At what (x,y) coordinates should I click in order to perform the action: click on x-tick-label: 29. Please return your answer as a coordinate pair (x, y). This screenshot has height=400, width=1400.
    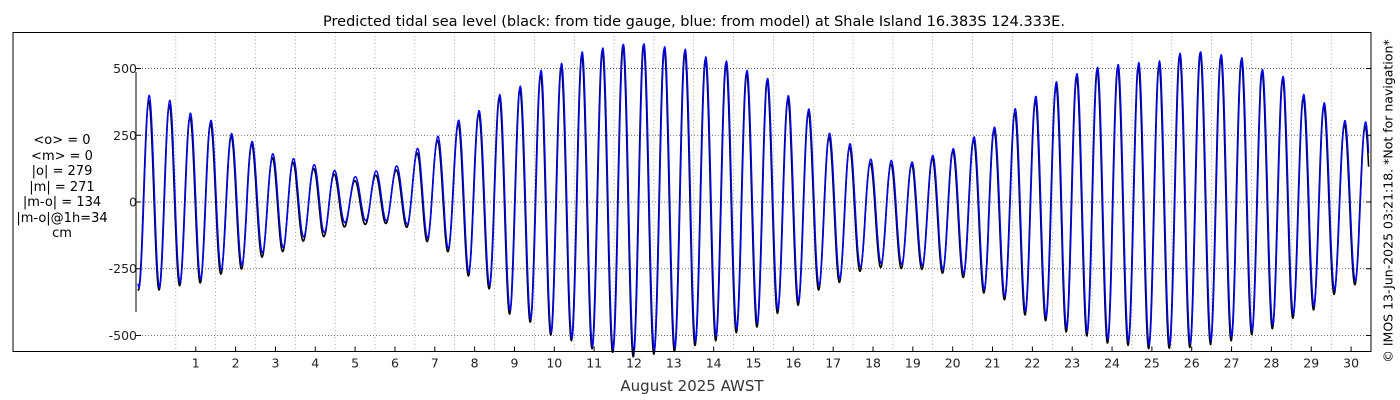
    Looking at the image, I should click on (1311, 363).